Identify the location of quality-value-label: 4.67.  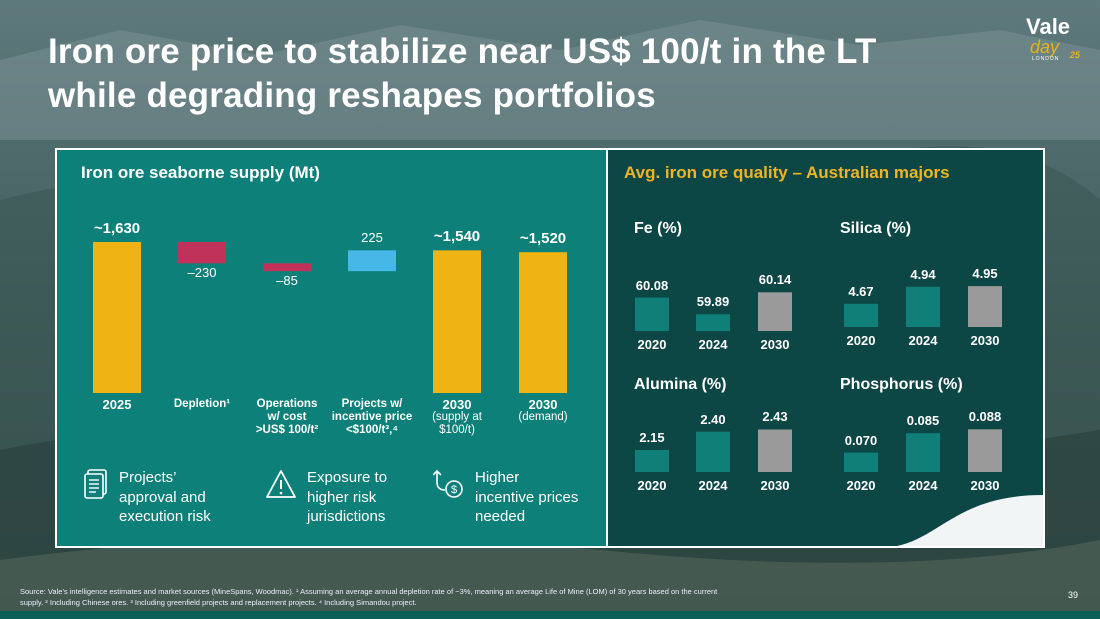
(861, 291).